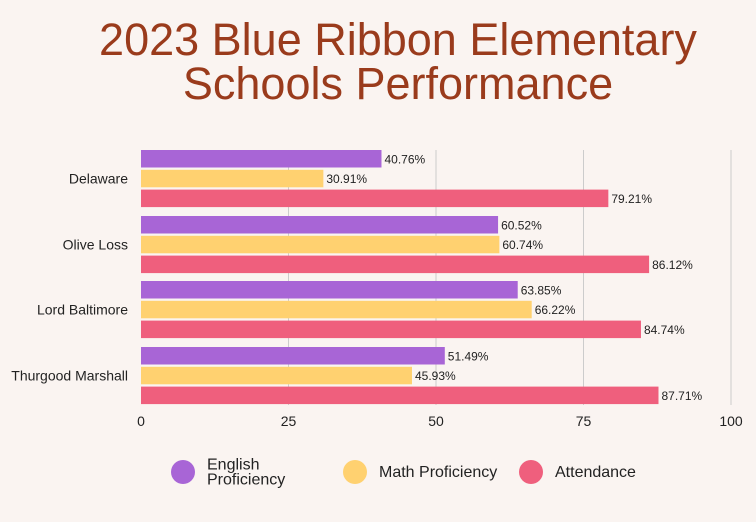  I want to click on data-label: 63.85%, so click(541, 290).